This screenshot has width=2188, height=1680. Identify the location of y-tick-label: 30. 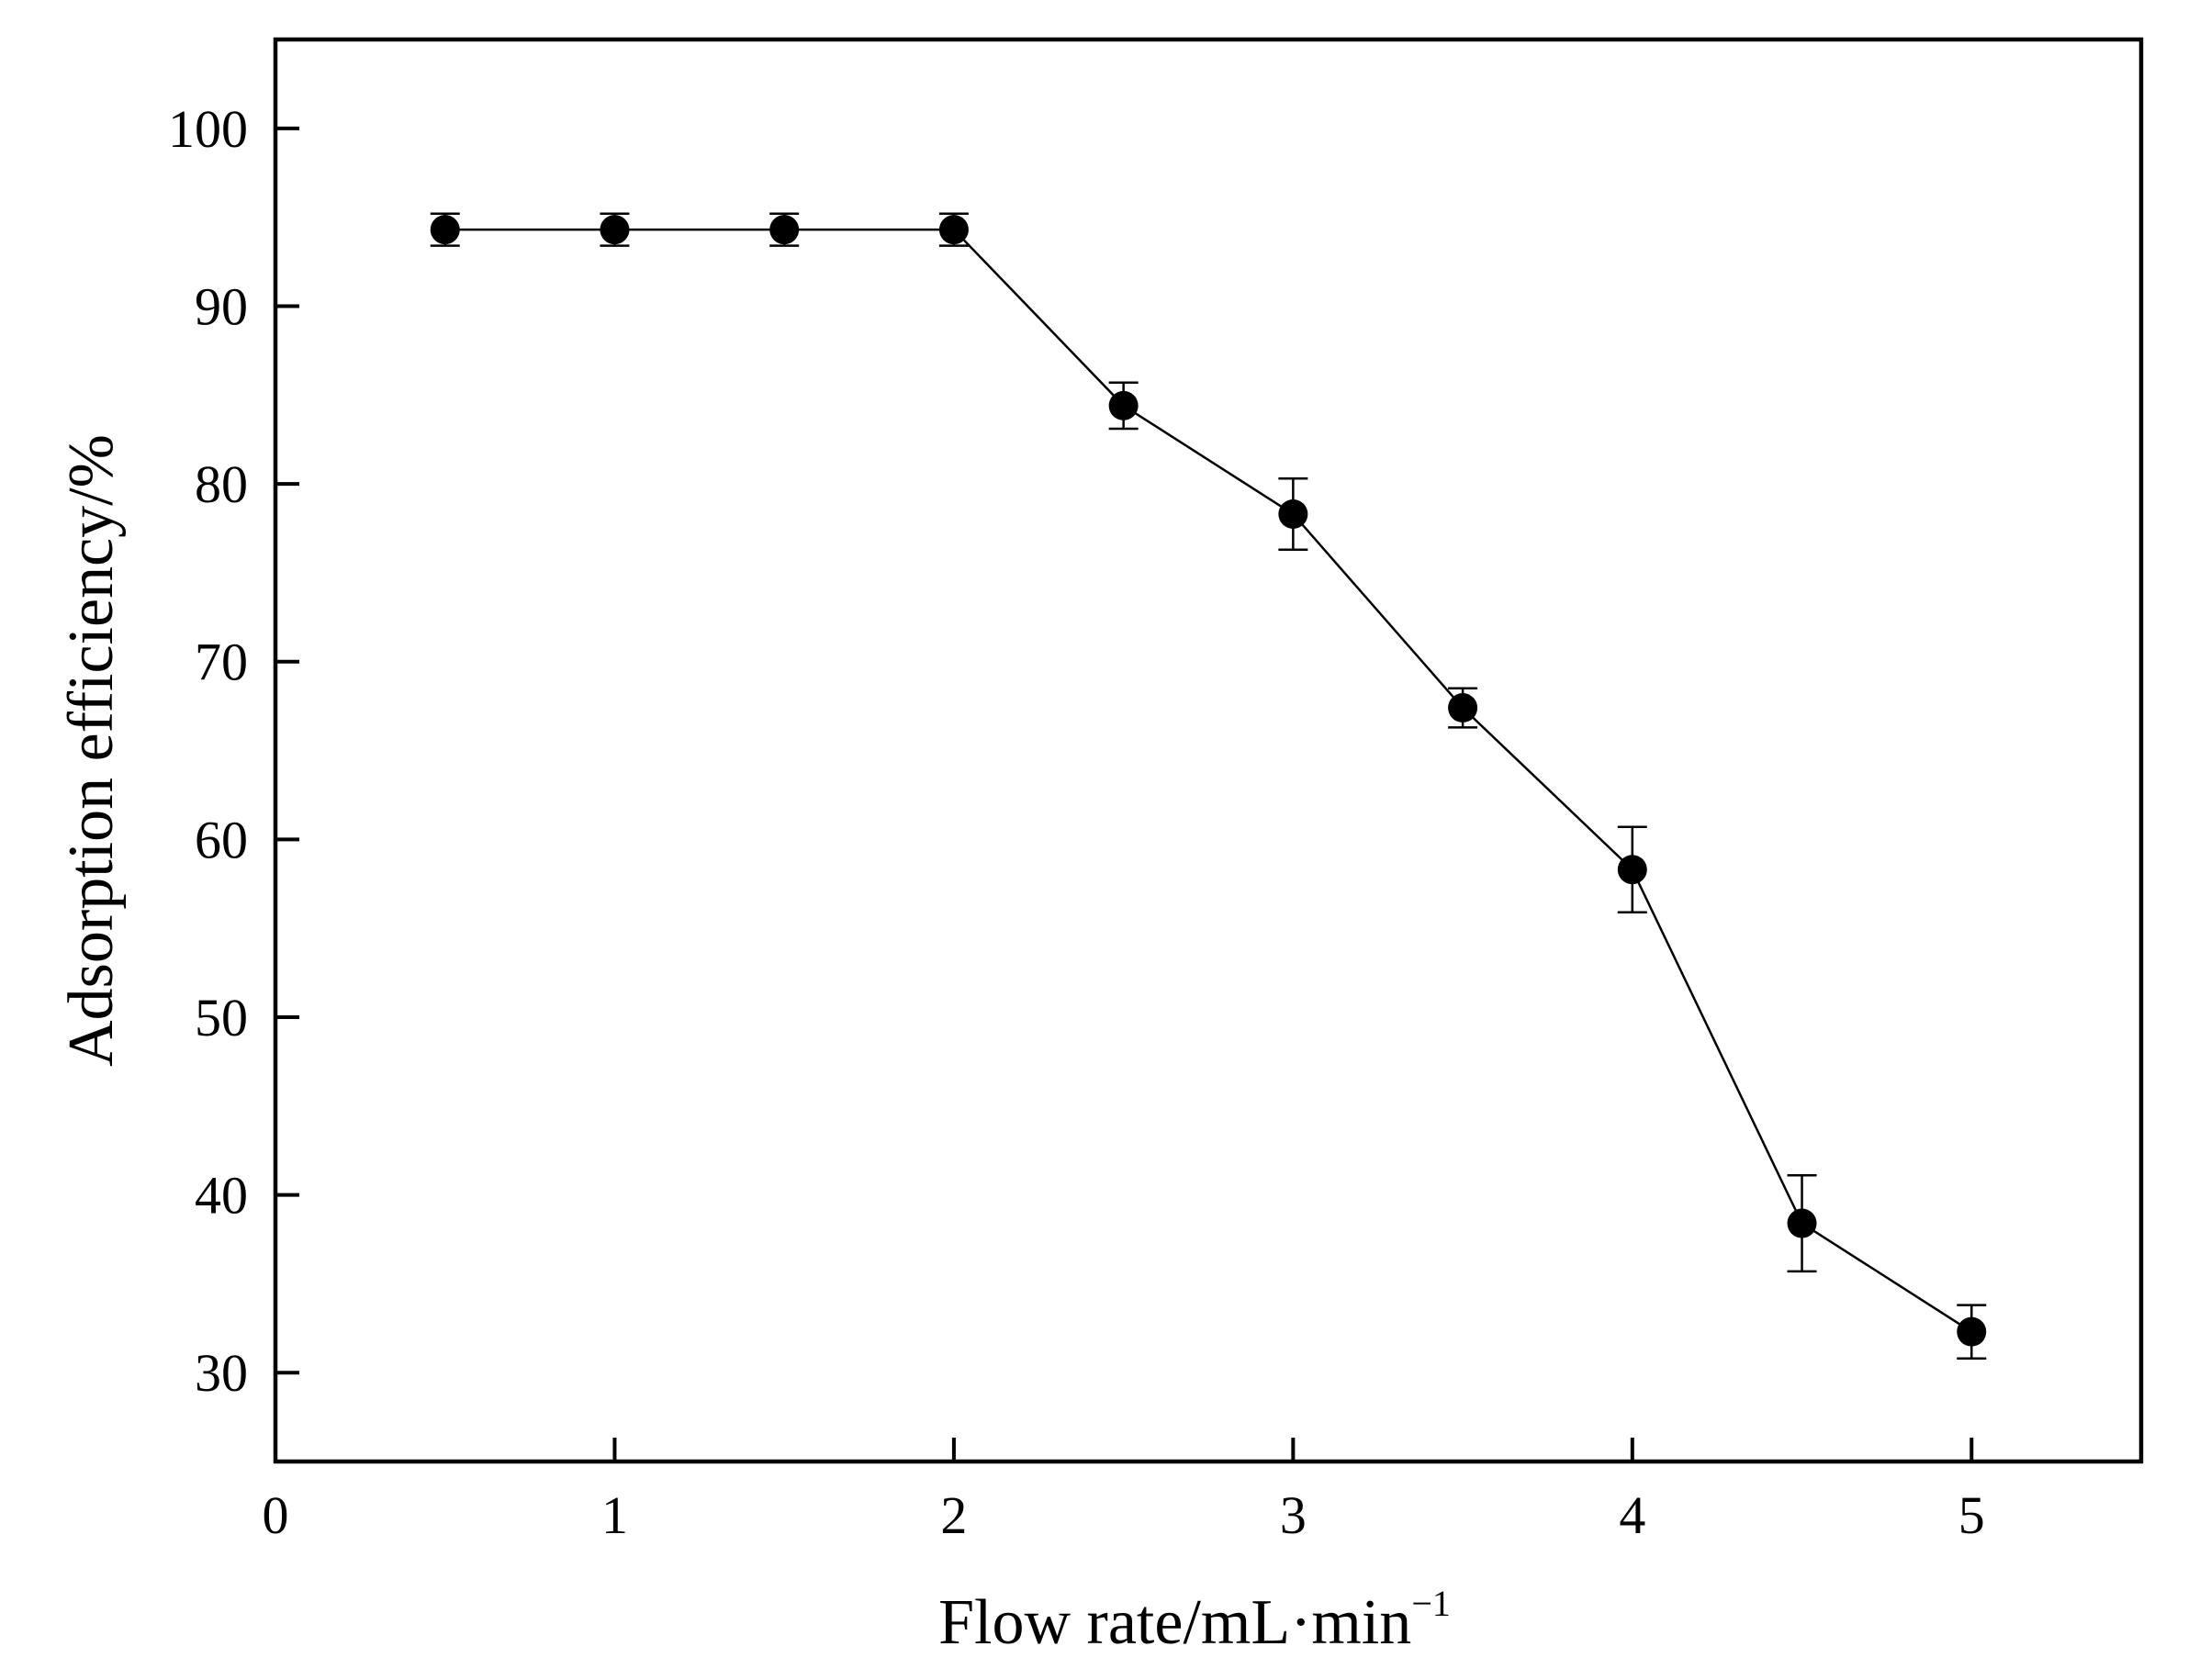
(221, 1373).